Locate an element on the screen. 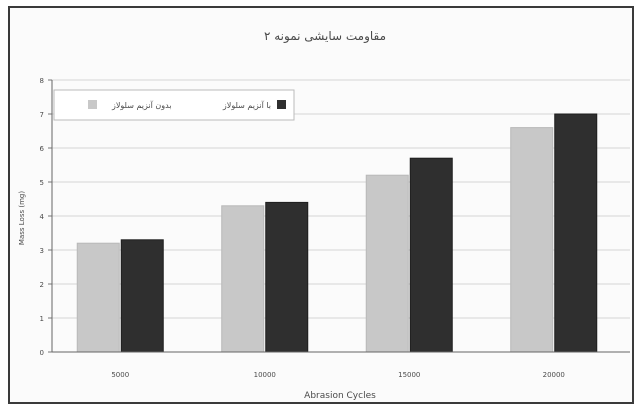 Image resolution: width=642 pixels, height=409 pixels. chart-title: مقاومت سایشی نمونه ۲ is located at coordinates (325, 36).